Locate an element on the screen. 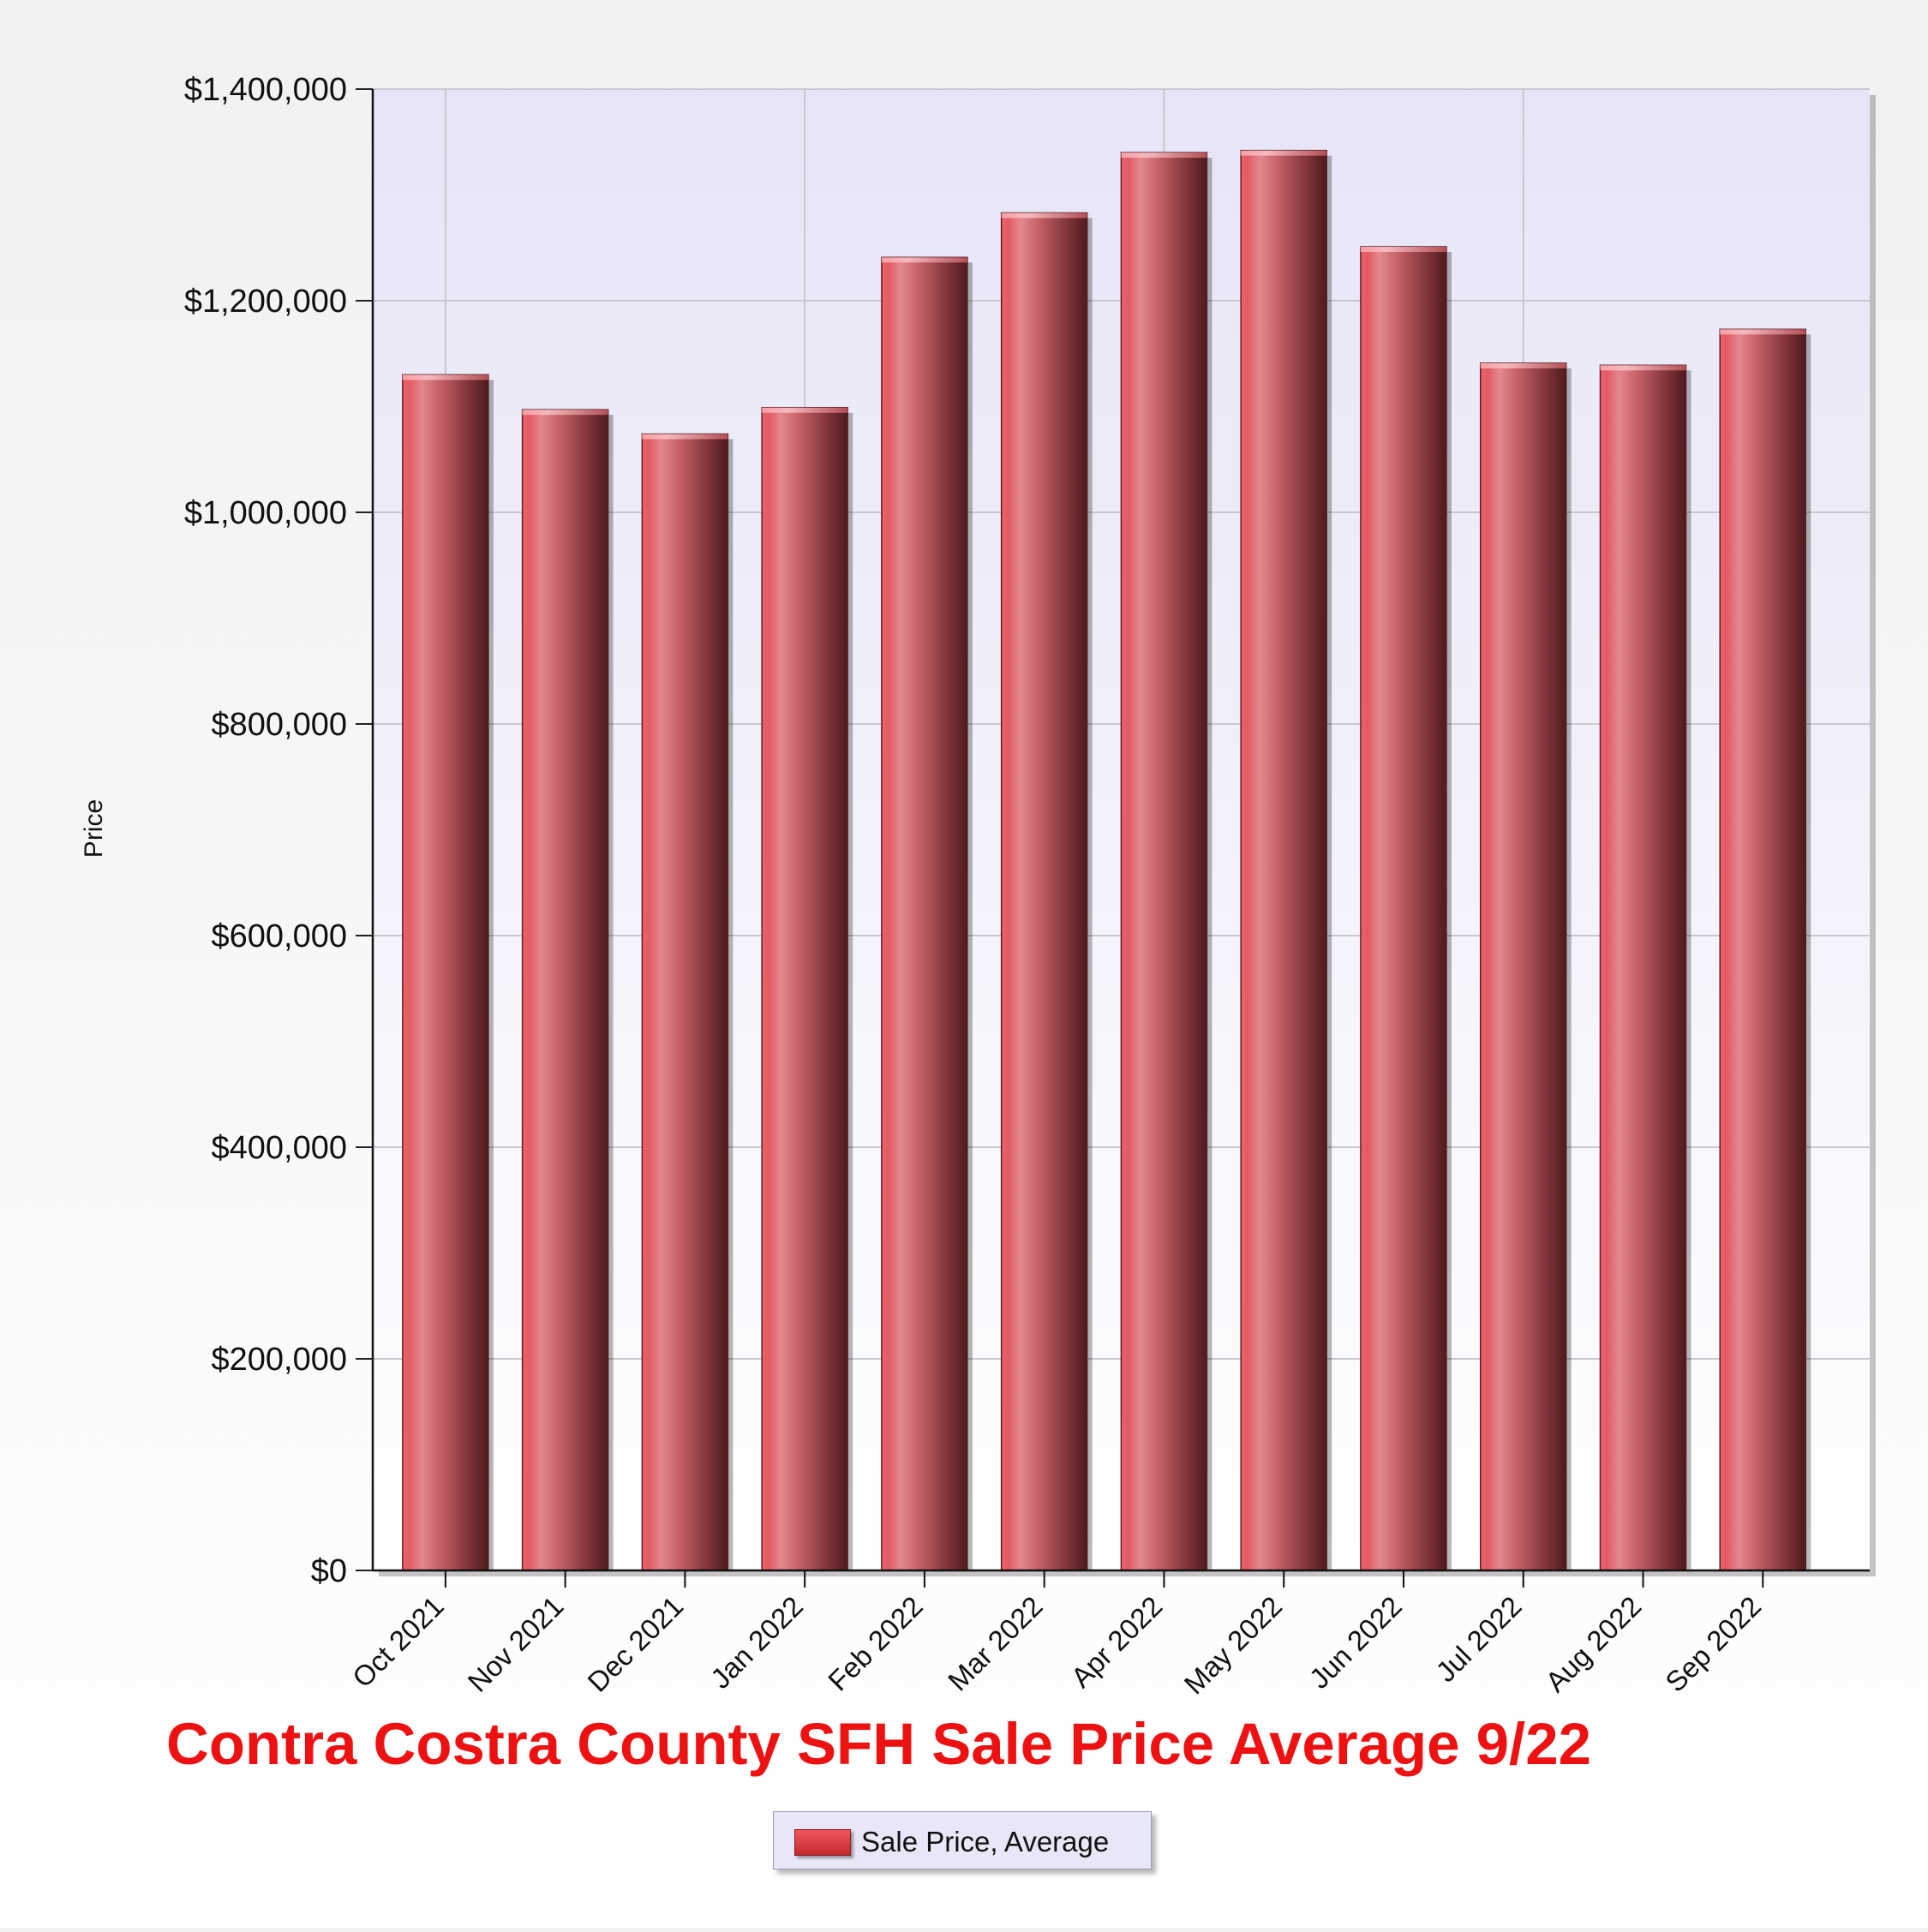 This screenshot has width=1928, height=1932. y-tick-label: $1,400,000 is located at coordinates (266, 90).